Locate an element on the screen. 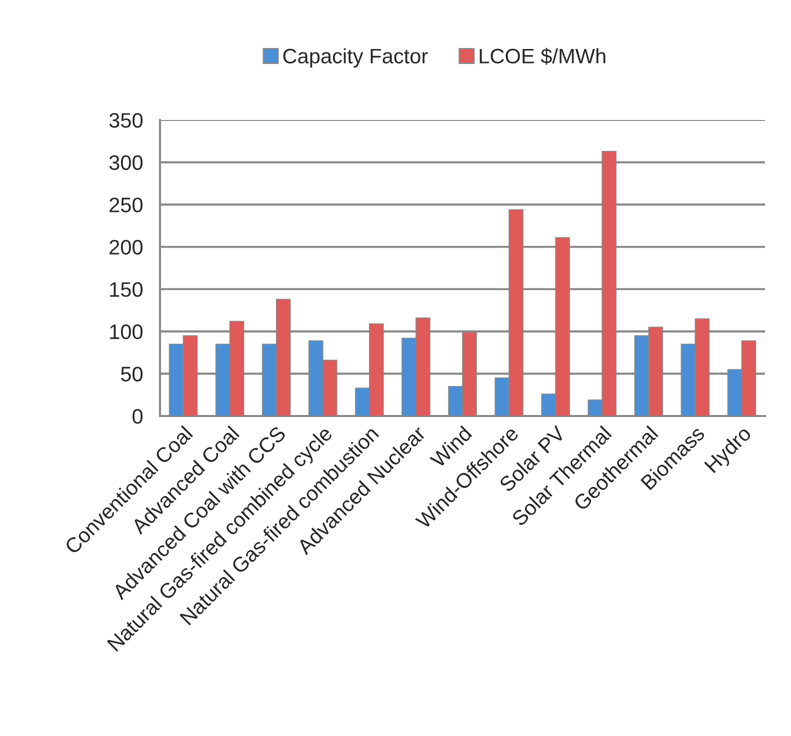 This screenshot has height=736, width=791. y-tick-label: 0 is located at coordinates (137, 416).